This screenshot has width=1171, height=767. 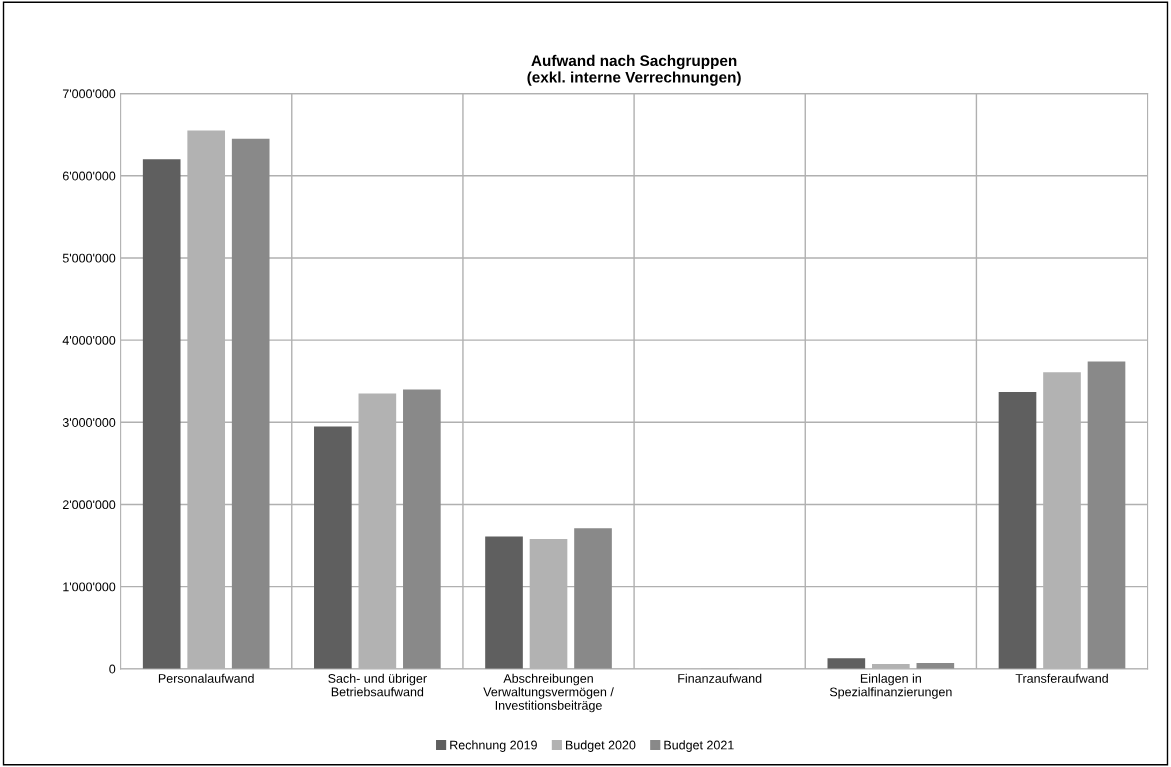 I want to click on y-tick-label: 0, so click(x=112, y=669).